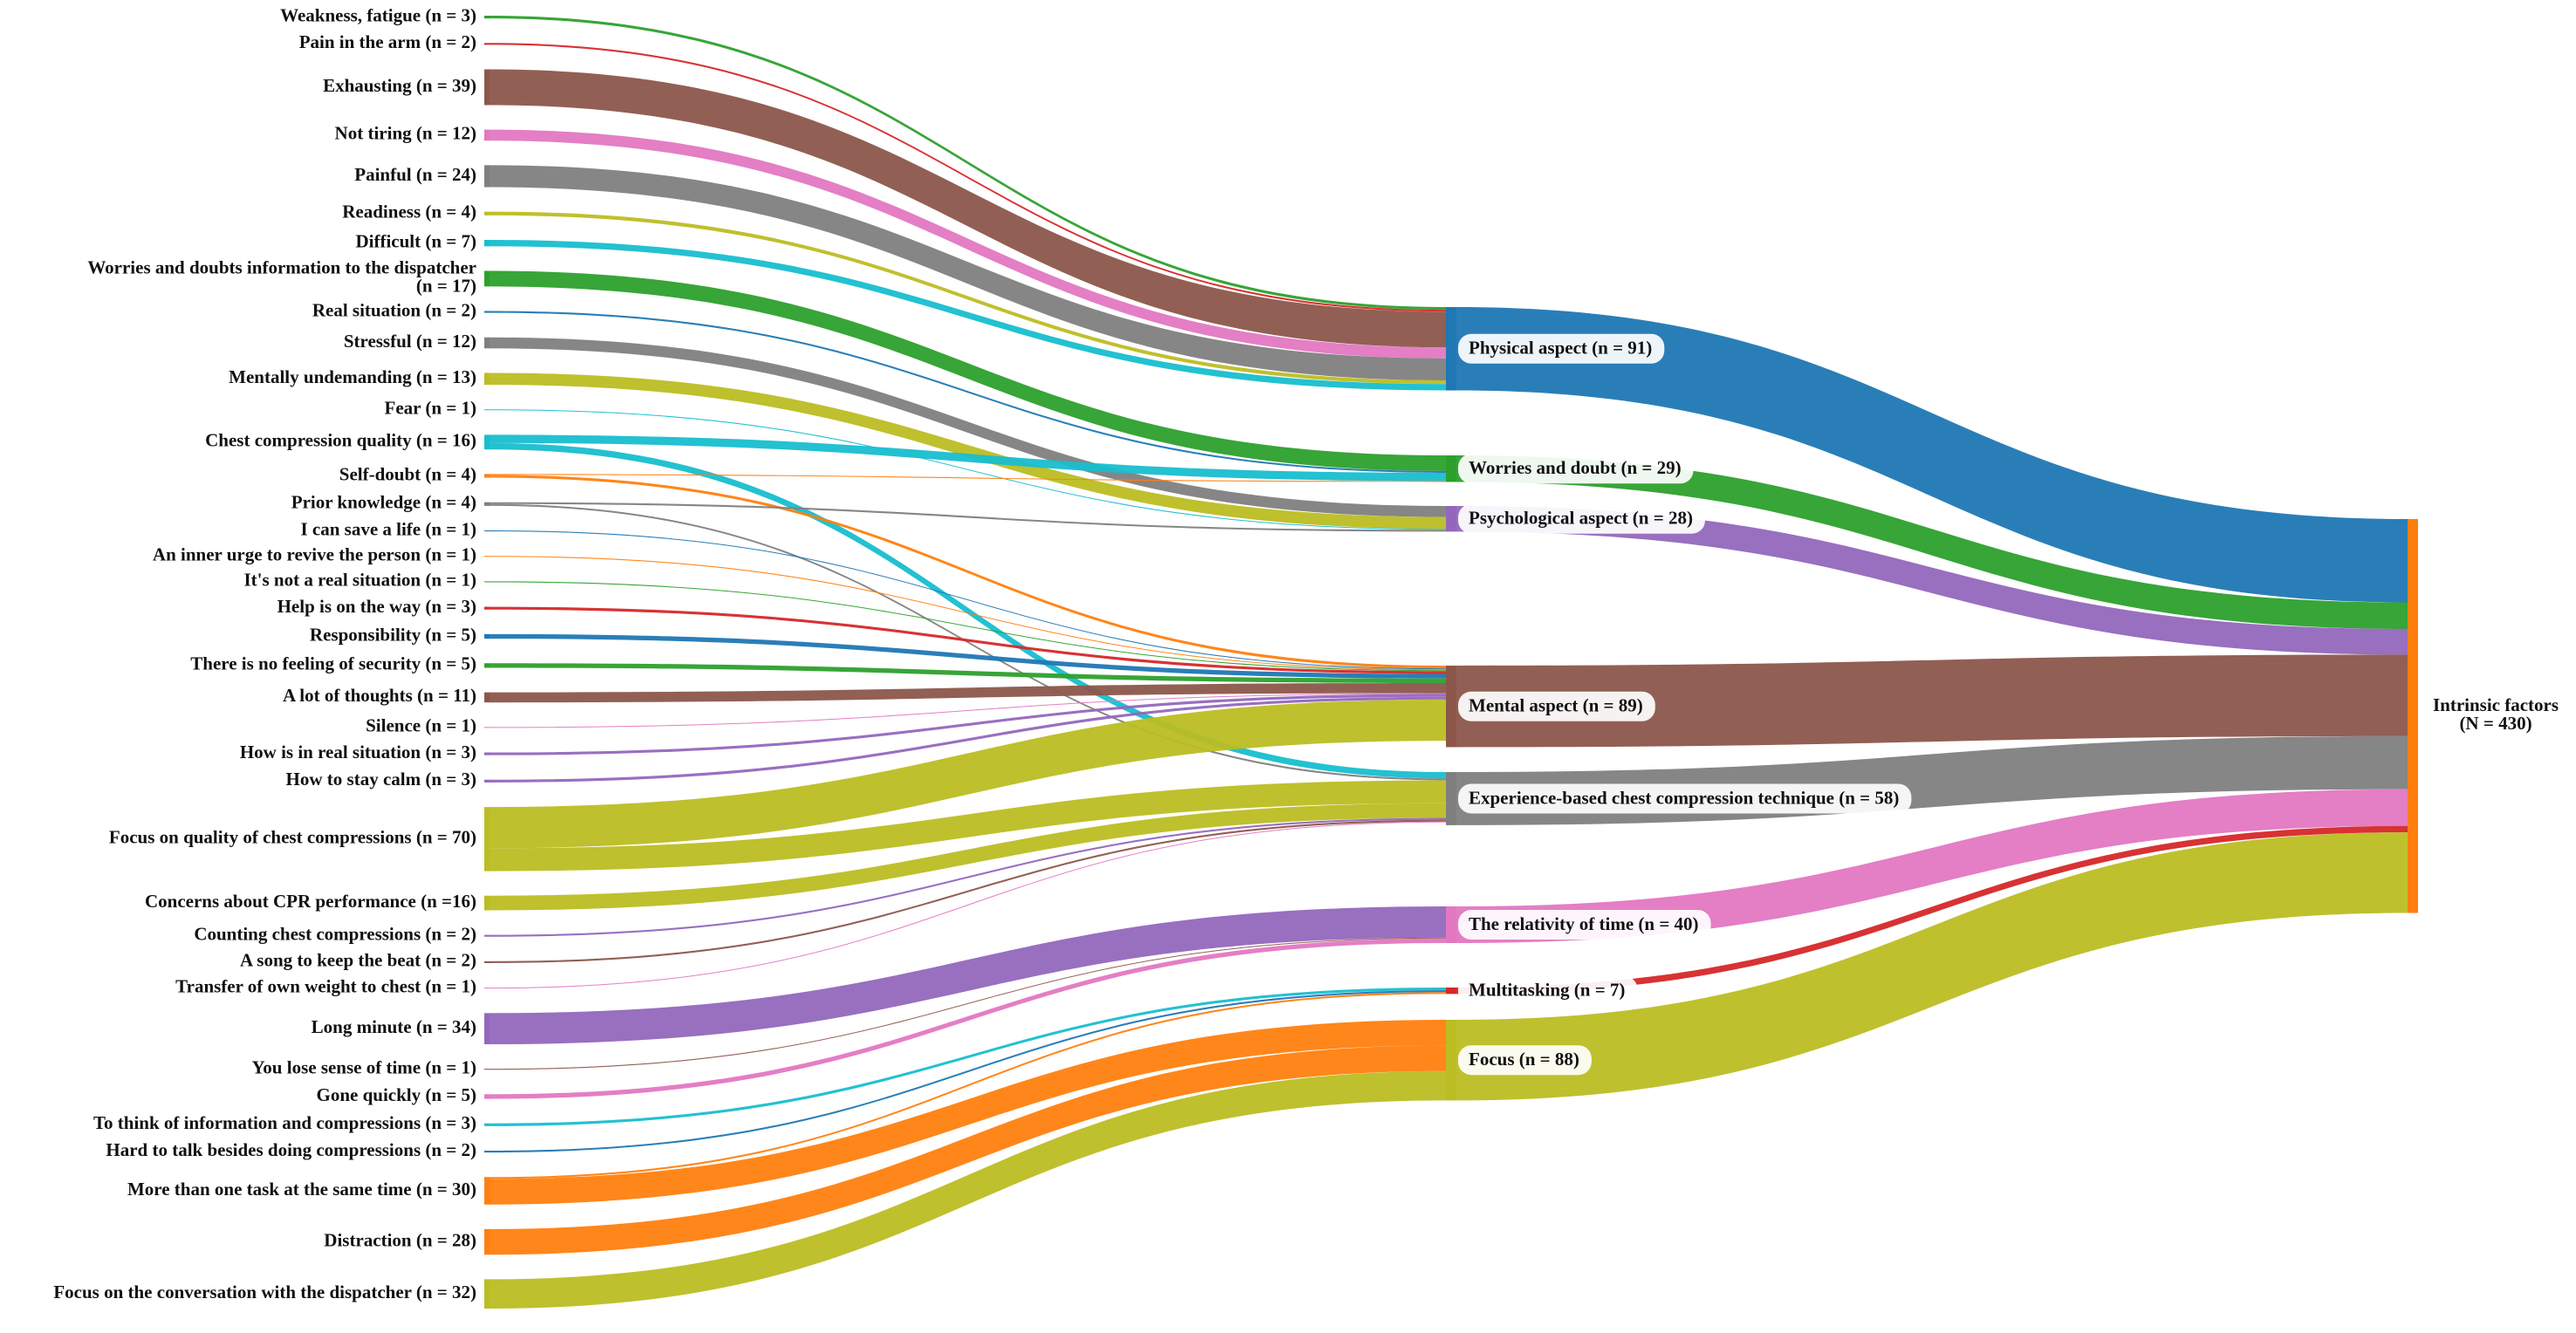 Image resolution: width=2576 pixels, height=1333 pixels. I want to click on category-label: Worries and doubt (n = 29), so click(1575, 467).